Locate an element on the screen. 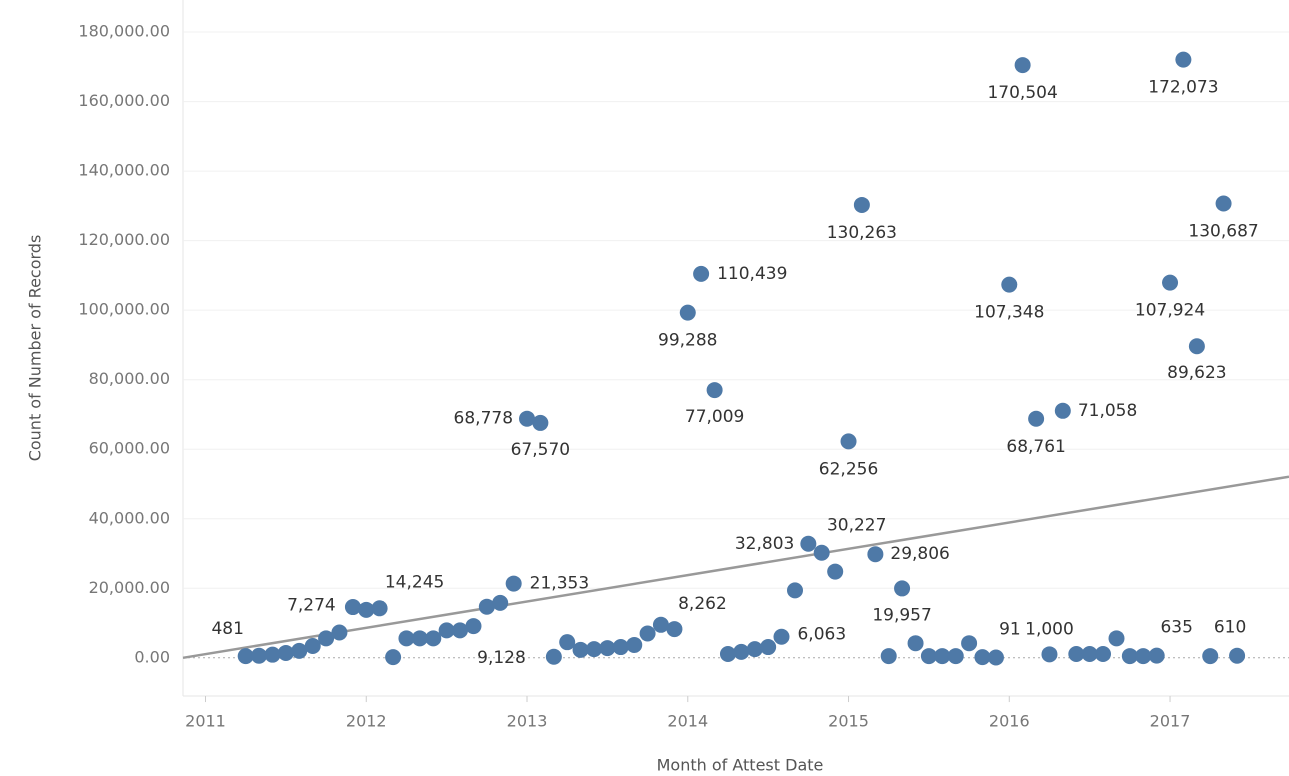 This screenshot has height=776, width=1289. data-label: 89,623 is located at coordinates (1196, 373).